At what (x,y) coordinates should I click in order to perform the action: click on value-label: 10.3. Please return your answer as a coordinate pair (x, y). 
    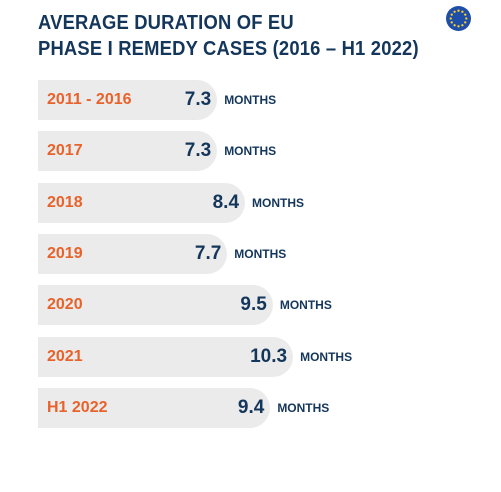
    Looking at the image, I should click on (269, 356).